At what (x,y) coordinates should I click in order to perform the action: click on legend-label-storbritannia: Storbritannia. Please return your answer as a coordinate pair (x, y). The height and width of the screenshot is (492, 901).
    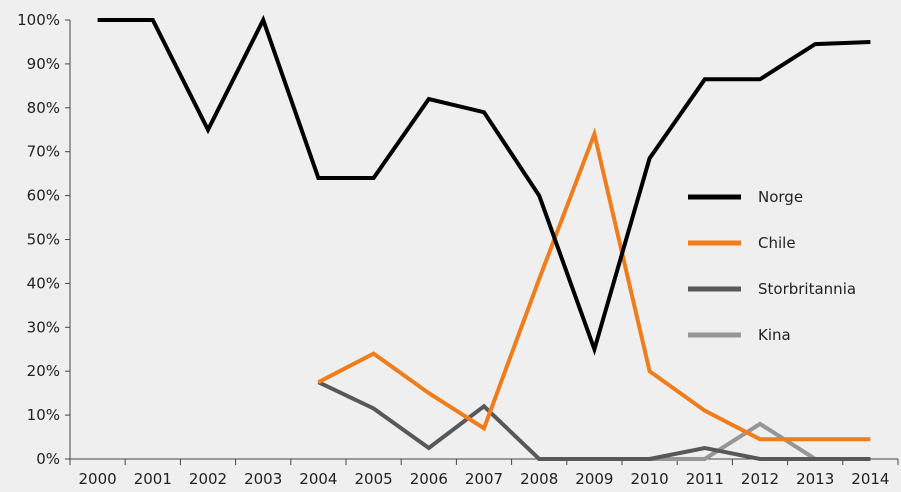
    Looking at the image, I should click on (807, 289).